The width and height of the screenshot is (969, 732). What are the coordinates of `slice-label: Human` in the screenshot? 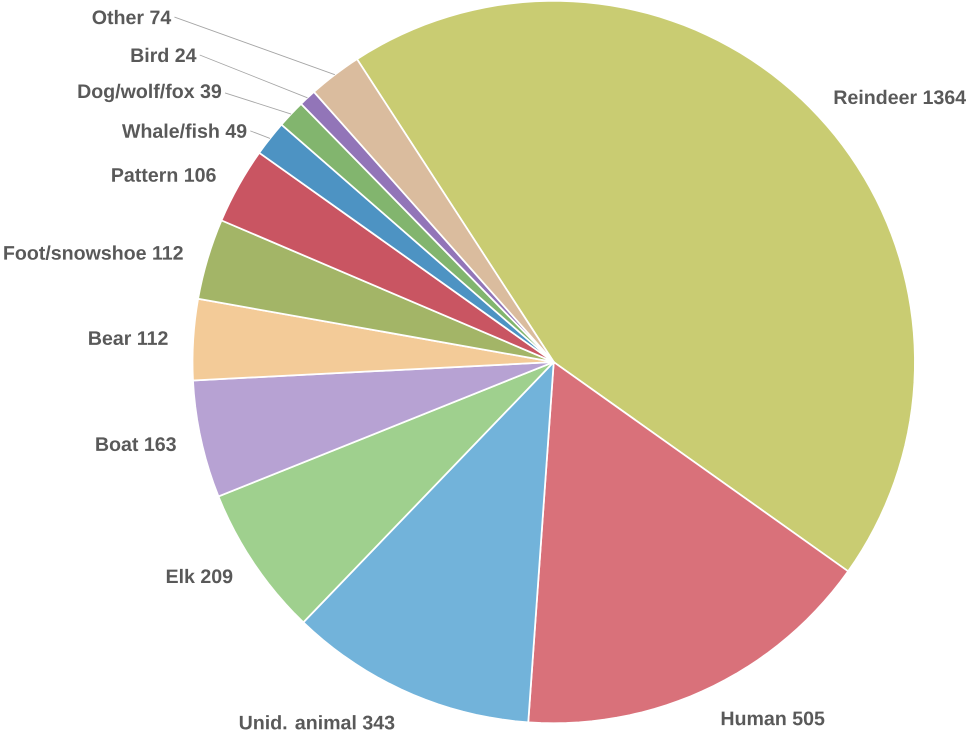 It's located at (754, 718).